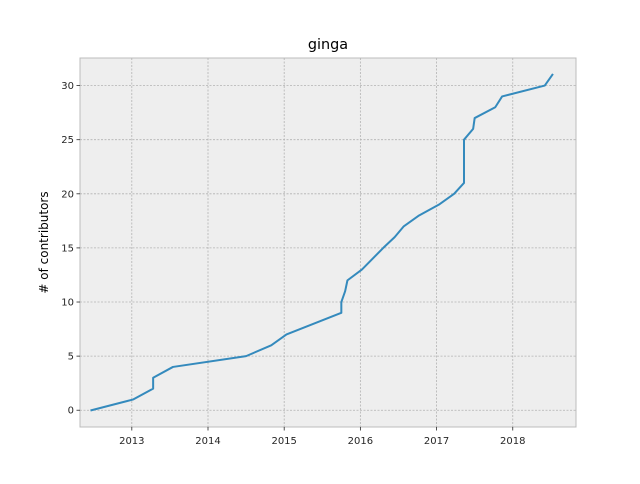 Image resolution: width=640 pixels, height=484 pixels. What do you see at coordinates (322, 437) in the screenshot?
I see `x-axis: 2013 2014 2015 2016 2017 2018` at bounding box center [322, 437].